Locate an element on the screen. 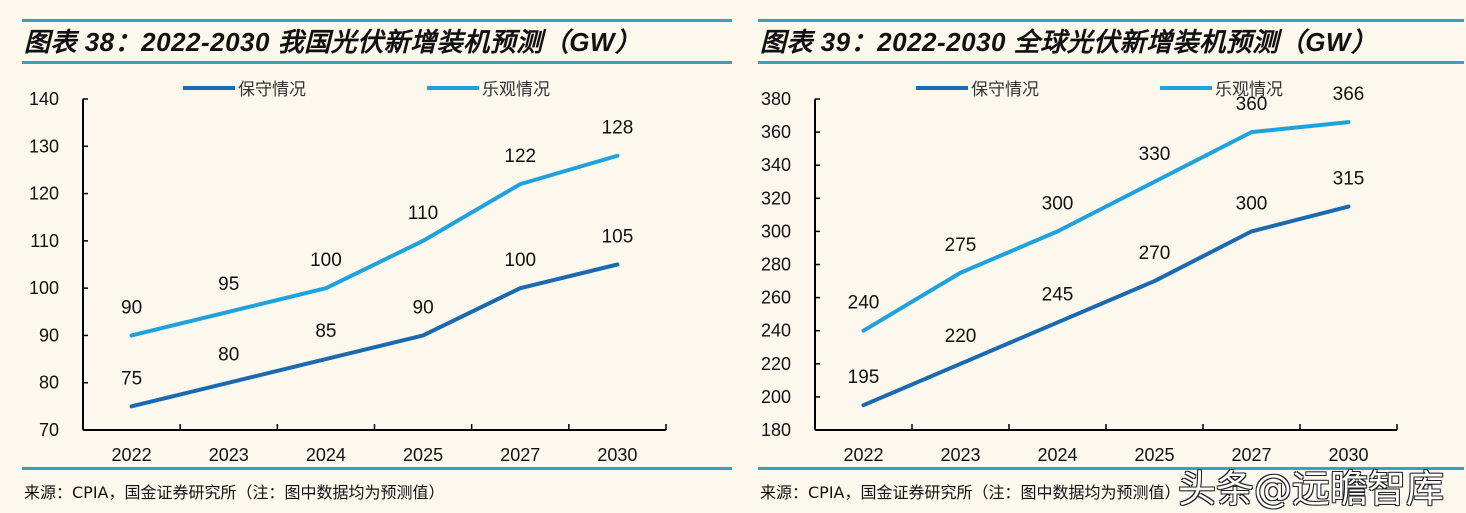 This screenshot has height=513, width=1466. data-label: 122 is located at coordinates (520, 156).